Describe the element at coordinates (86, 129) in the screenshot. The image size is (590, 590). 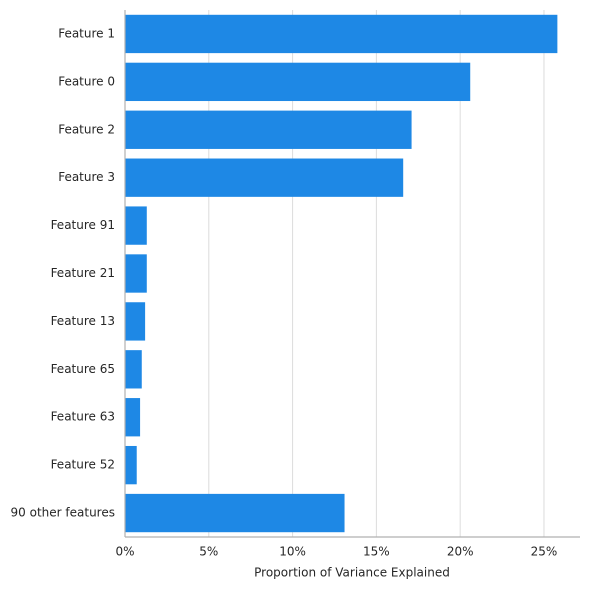
I see `y-tick-label: Feature 2` at that location.